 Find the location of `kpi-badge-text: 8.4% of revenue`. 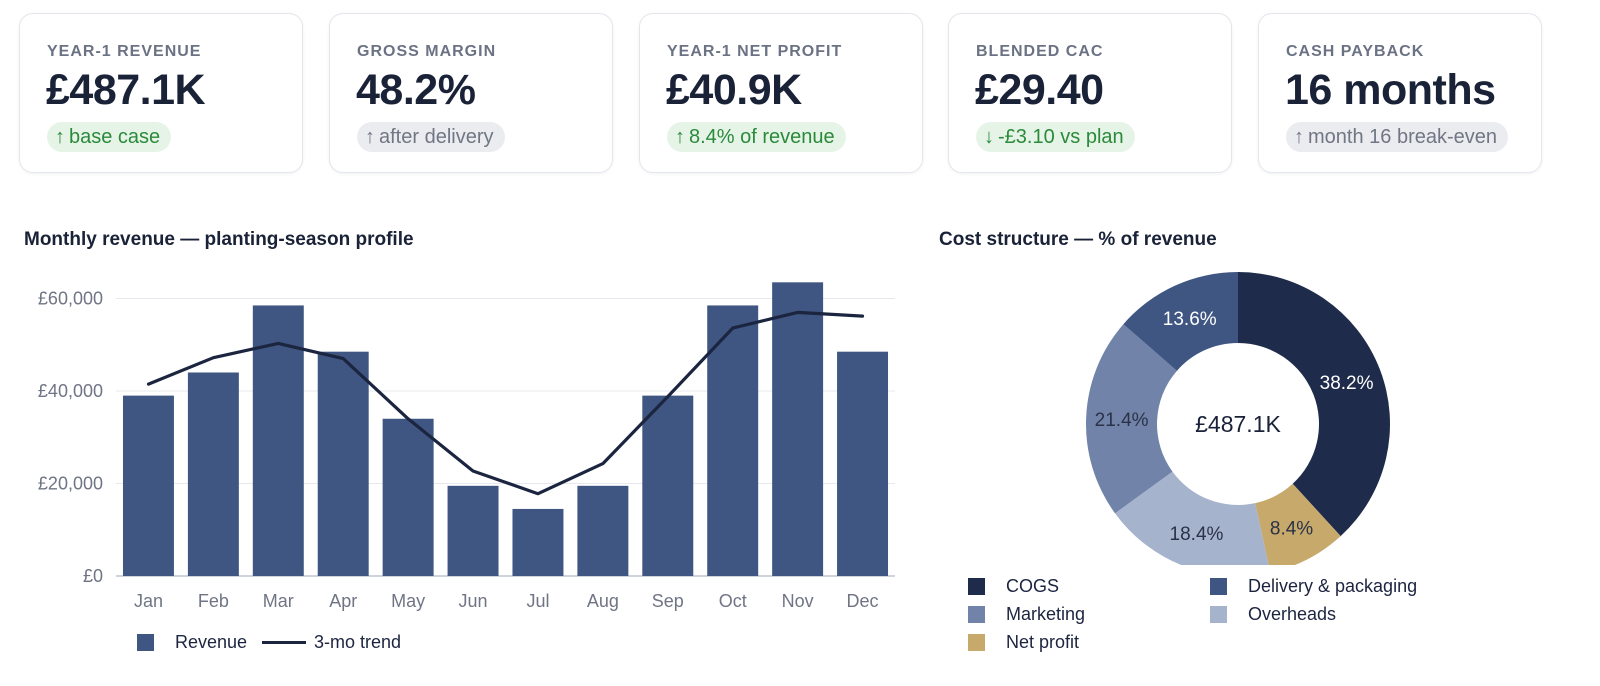

kpi-badge-text: 8.4% of revenue is located at coordinates (762, 137).